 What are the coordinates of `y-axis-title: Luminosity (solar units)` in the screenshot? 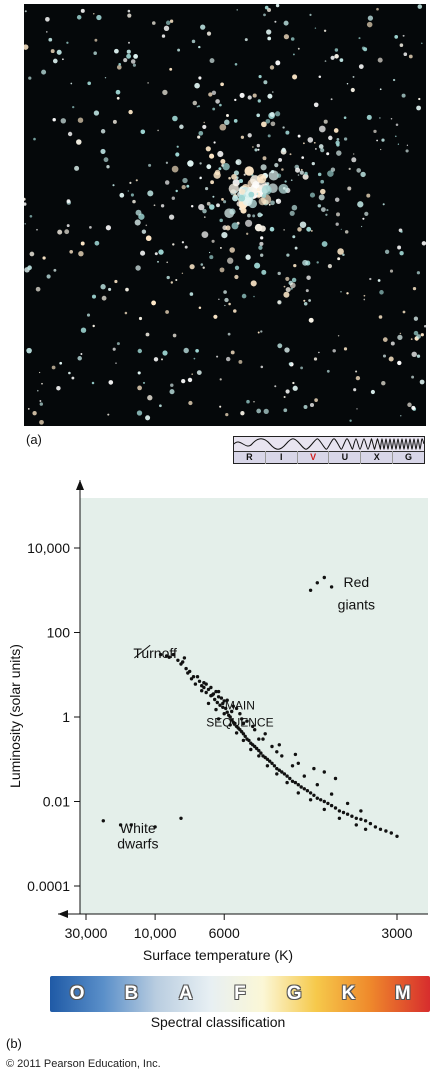 It's located at (15, 716).